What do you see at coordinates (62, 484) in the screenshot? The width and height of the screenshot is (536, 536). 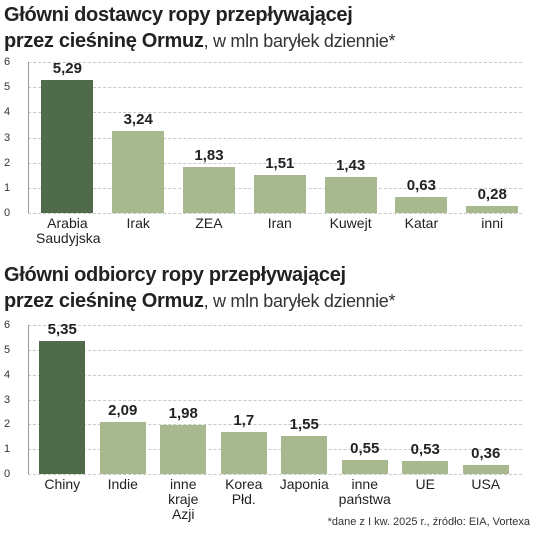 I see `x-tick-label: Chiny` at bounding box center [62, 484].